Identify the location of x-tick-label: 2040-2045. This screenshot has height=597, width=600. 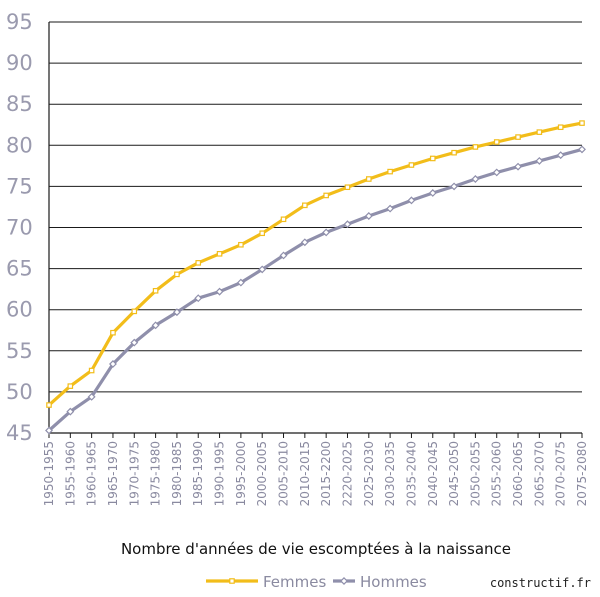
(433, 473).